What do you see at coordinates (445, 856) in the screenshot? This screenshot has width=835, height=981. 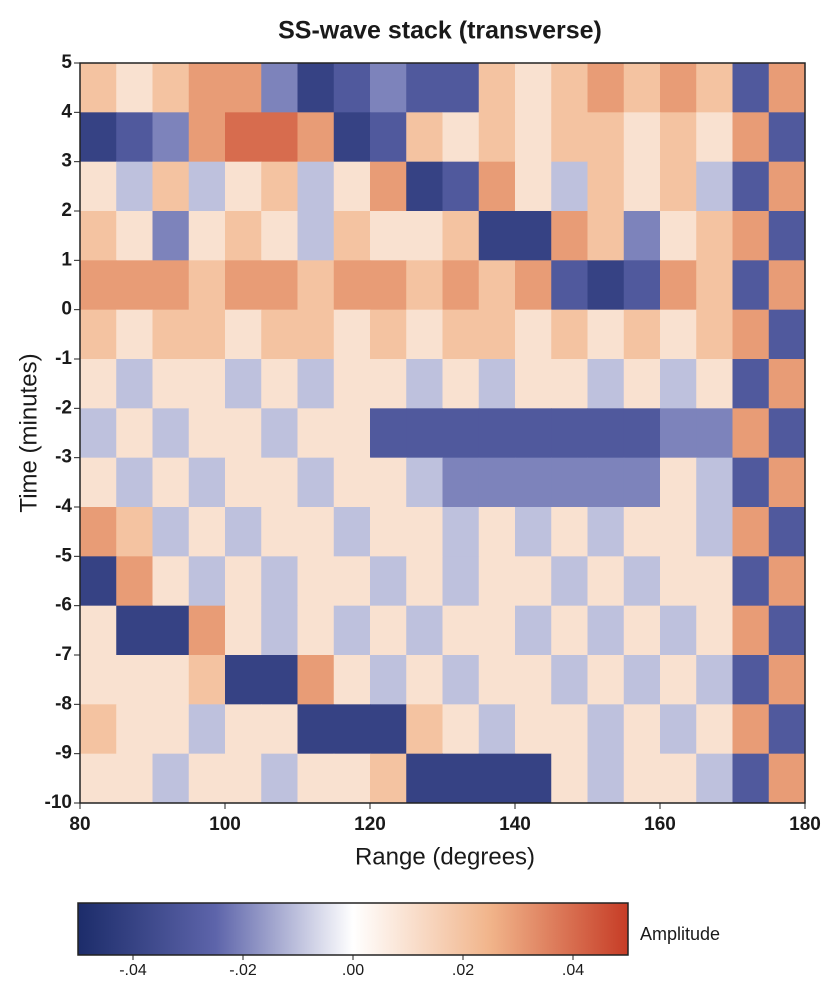 I see `x-axis-label: Range (degrees)` at bounding box center [445, 856].